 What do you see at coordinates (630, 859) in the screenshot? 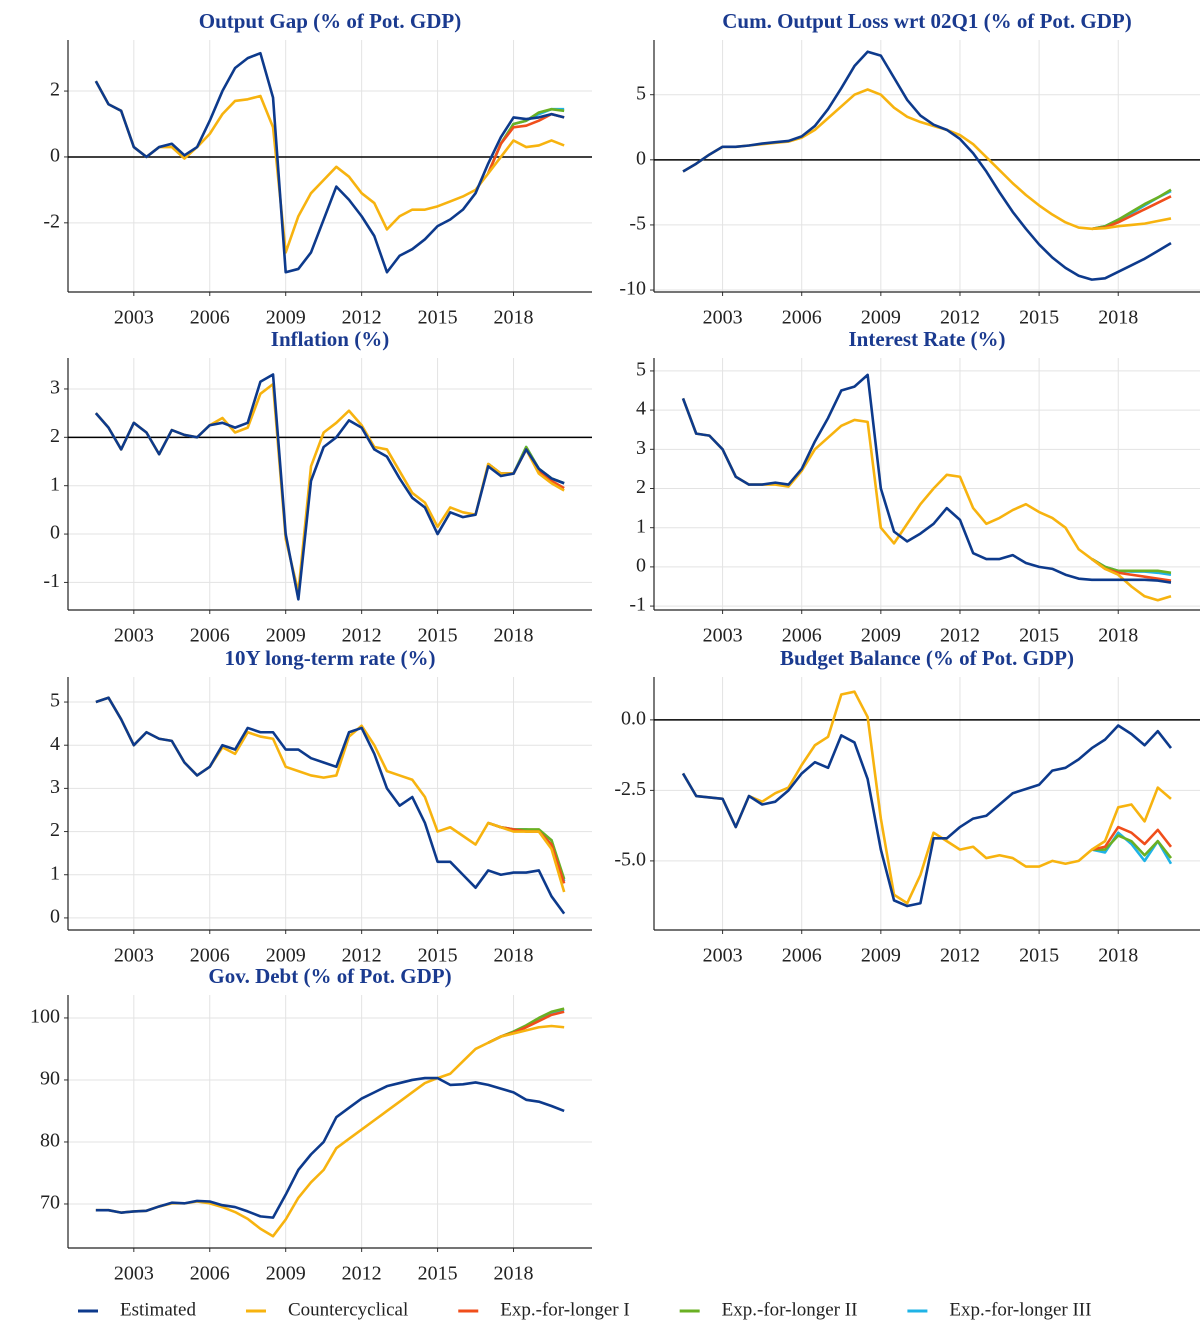
I see `y-tick-label: -5.0` at bounding box center [630, 859].